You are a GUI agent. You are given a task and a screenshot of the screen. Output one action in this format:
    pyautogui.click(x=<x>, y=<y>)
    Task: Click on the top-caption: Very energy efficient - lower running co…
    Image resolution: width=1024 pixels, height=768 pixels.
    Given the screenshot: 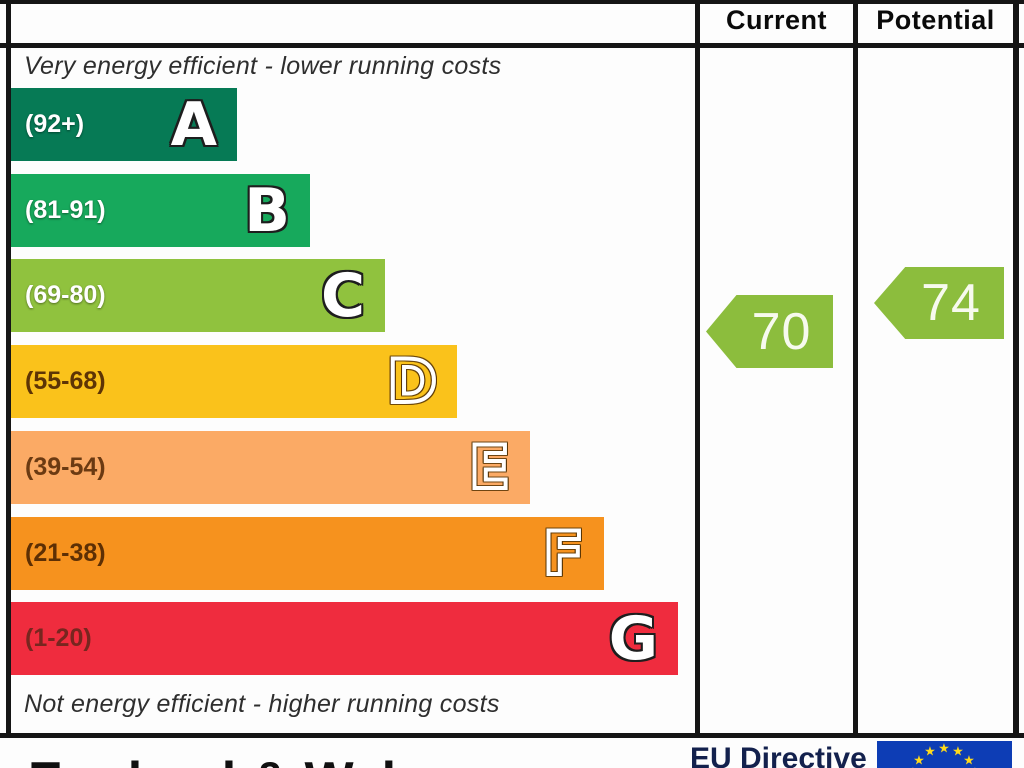 What is the action you would take?
    pyautogui.click(x=263, y=66)
    